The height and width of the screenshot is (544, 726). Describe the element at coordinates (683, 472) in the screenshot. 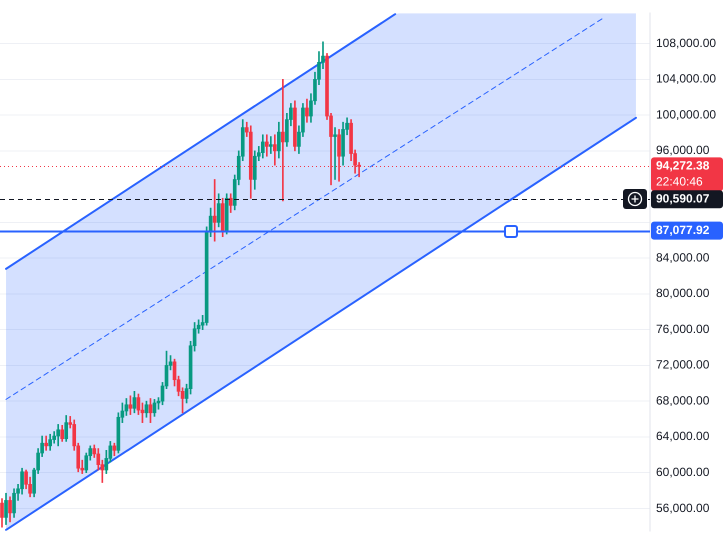

I see `y-tick-label: 60,000.00` at that location.